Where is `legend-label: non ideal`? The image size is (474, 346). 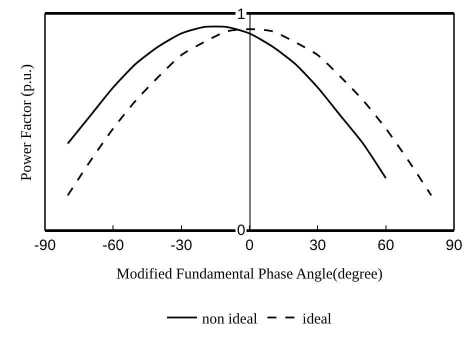
legend-label: non ideal is located at coordinates (230, 319).